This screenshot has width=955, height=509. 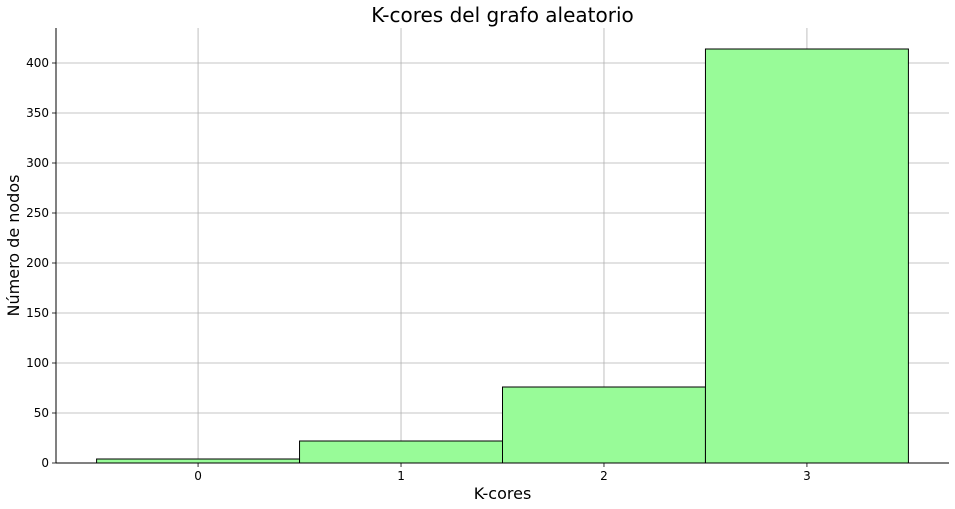 What do you see at coordinates (37, 163) in the screenshot?
I see `y-tick-label: 300` at bounding box center [37, 163].